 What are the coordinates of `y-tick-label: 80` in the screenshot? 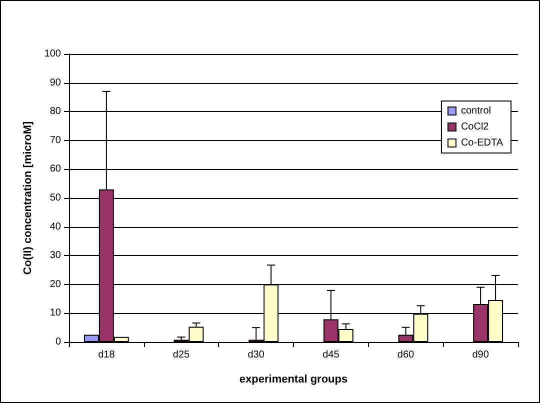 It's located at (56, 112).